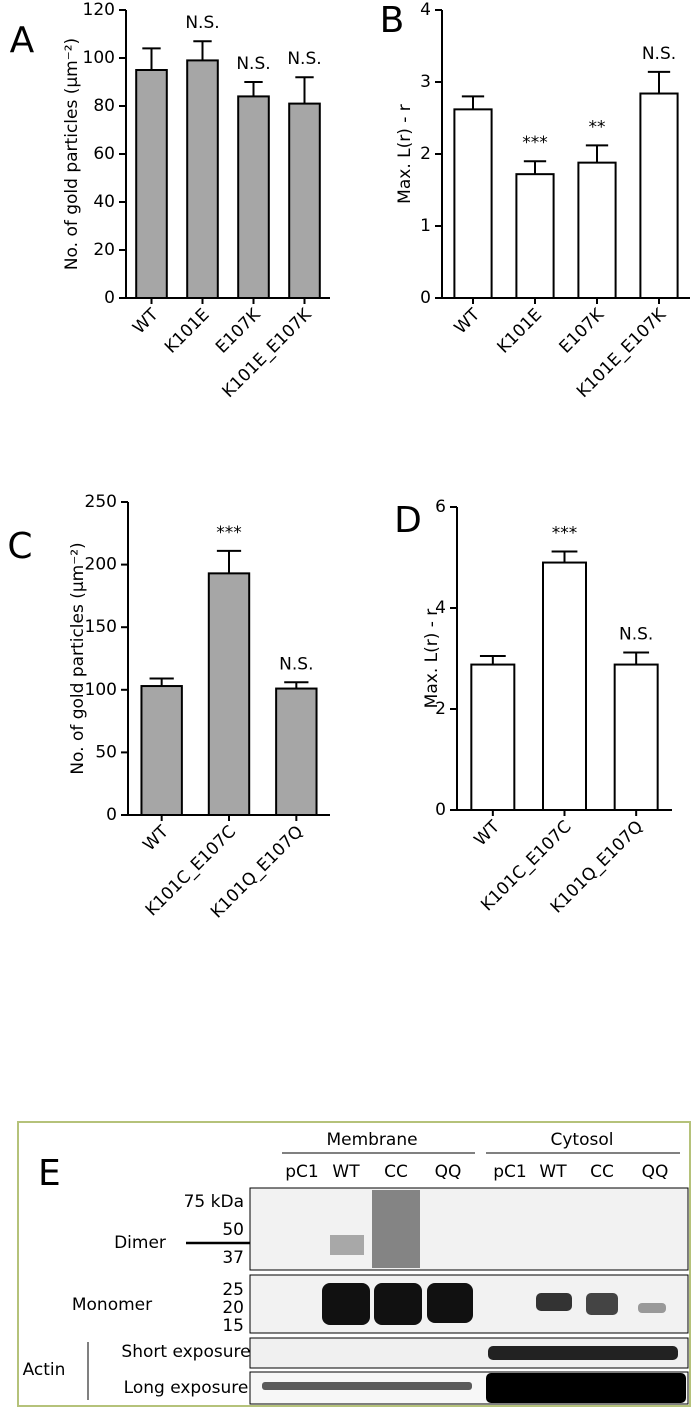 This screenshot has height=1413, width=697. Describe the element at coordinates (582, 330) in the screenshot. I see `x-tick-label: E107K` at that location.